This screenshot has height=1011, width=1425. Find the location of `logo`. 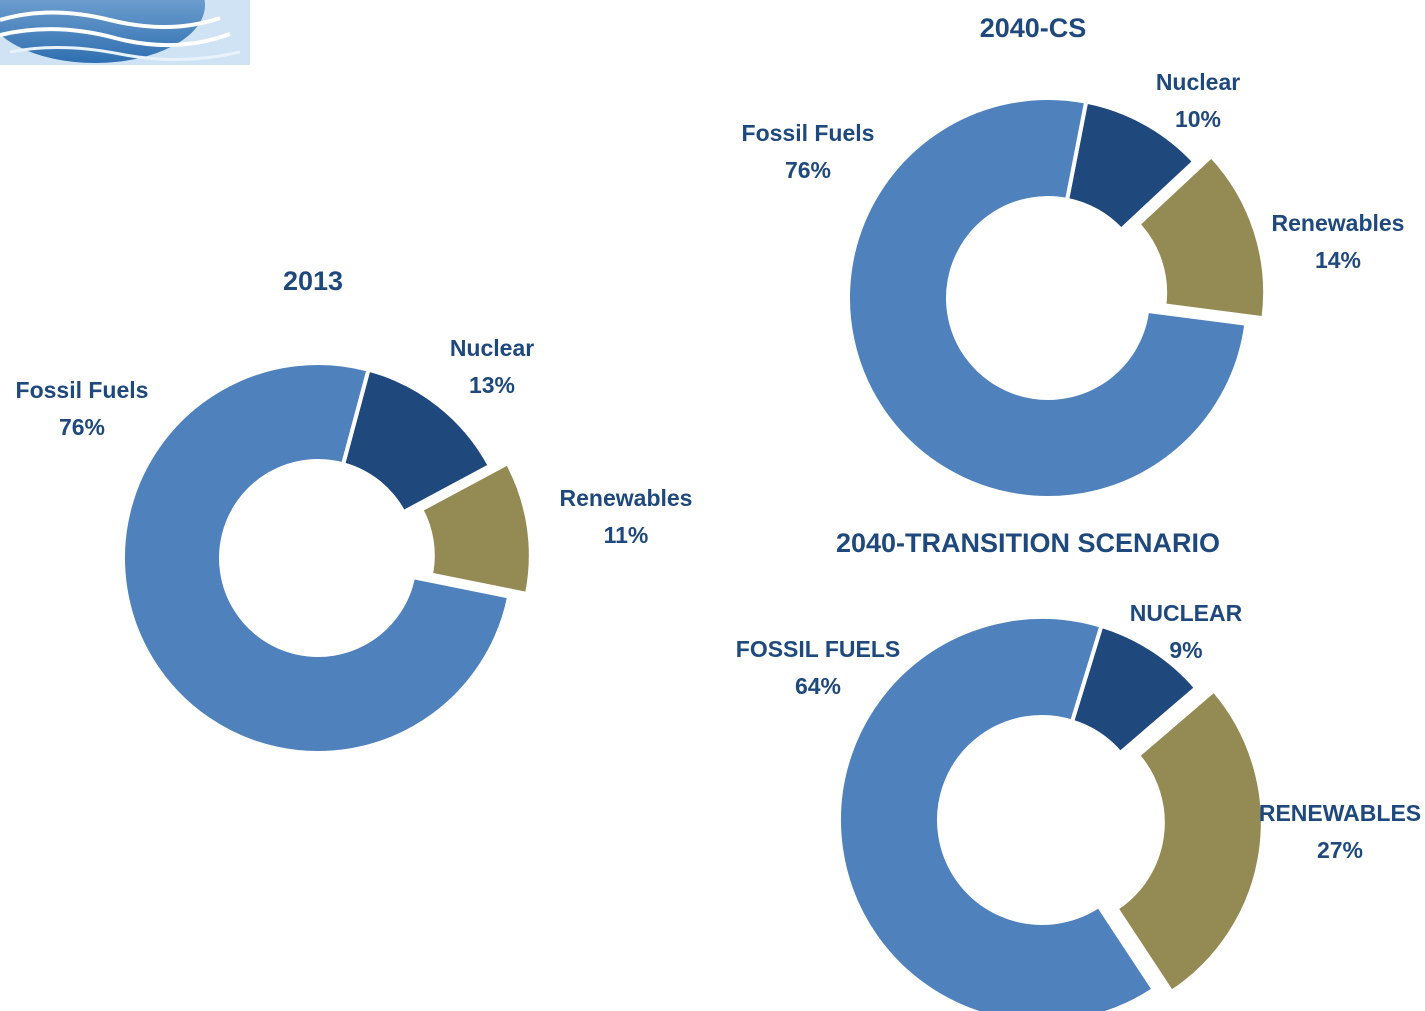

logo is located at coordinates (125, 32).